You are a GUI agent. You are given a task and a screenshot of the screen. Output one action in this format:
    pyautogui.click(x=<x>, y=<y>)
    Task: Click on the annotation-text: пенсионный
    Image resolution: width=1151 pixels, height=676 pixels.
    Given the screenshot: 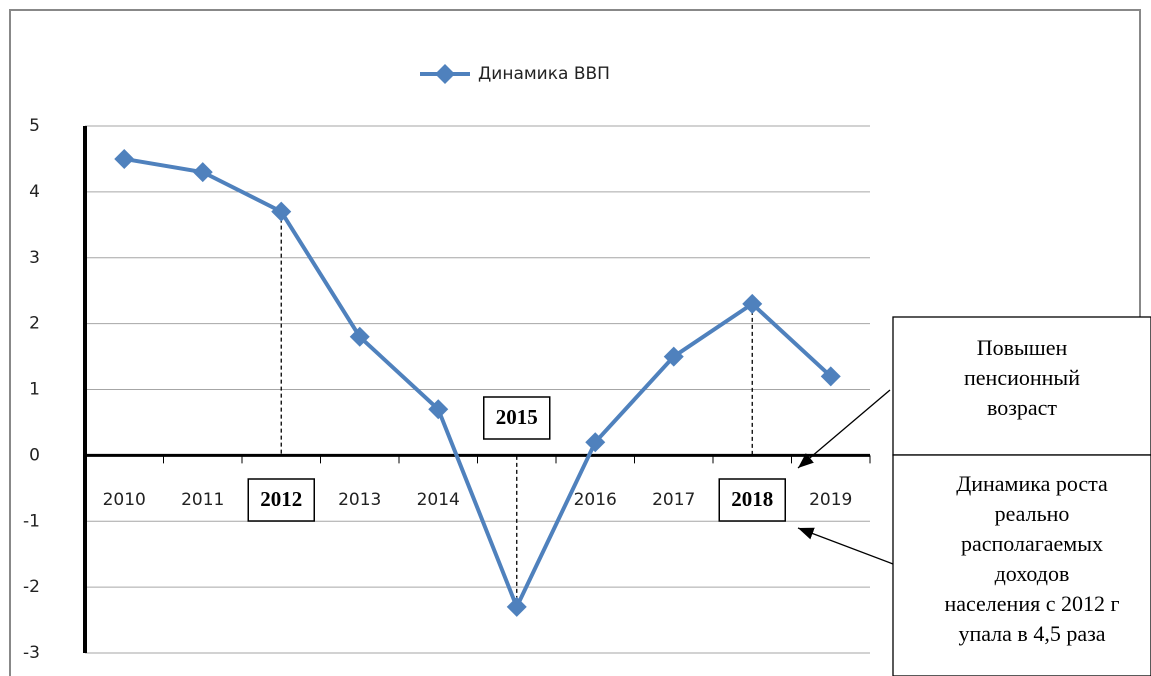 What is the action you would take?
    pyautogui.click(x=1022, y=377)
    